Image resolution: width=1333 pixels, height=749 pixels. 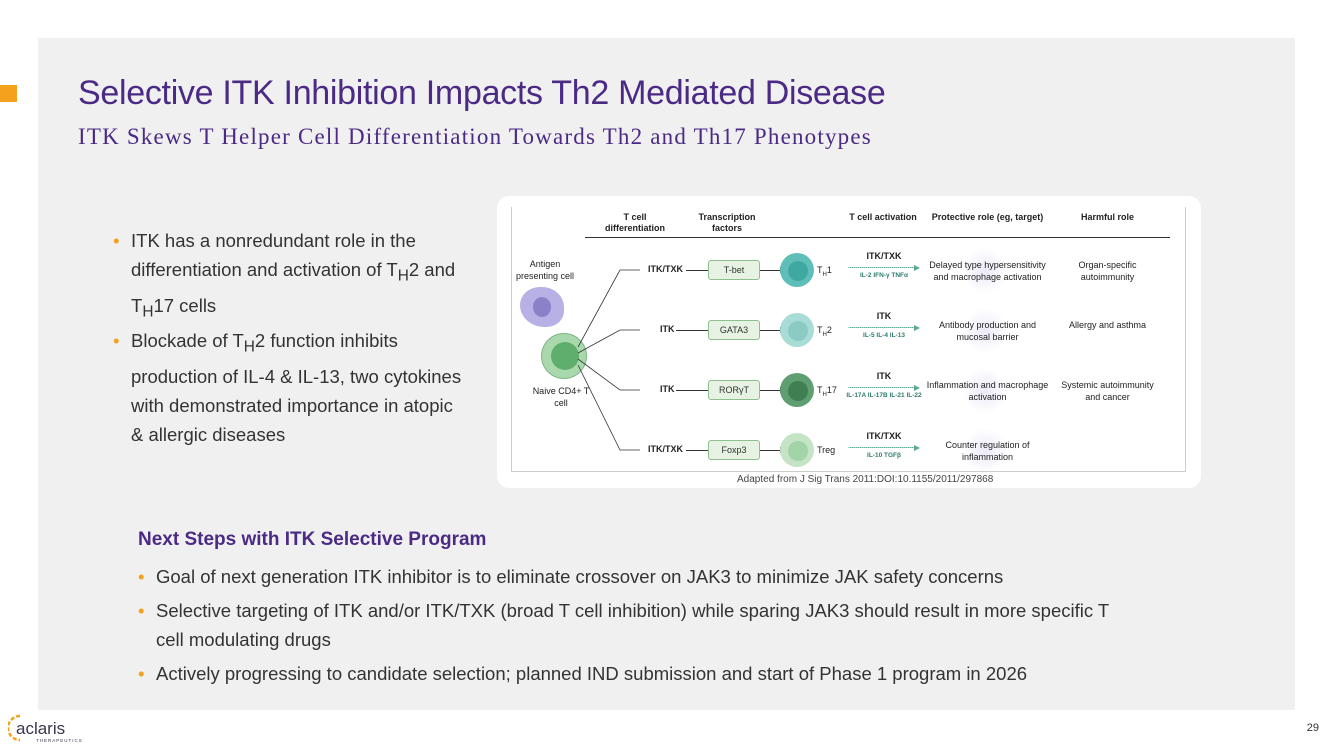 What do you see at coordinates (312, 539) in the screenshot?
I see `next-steps-heading: Next Steps with ITK Selective Program` at bounding box center [312, 539].